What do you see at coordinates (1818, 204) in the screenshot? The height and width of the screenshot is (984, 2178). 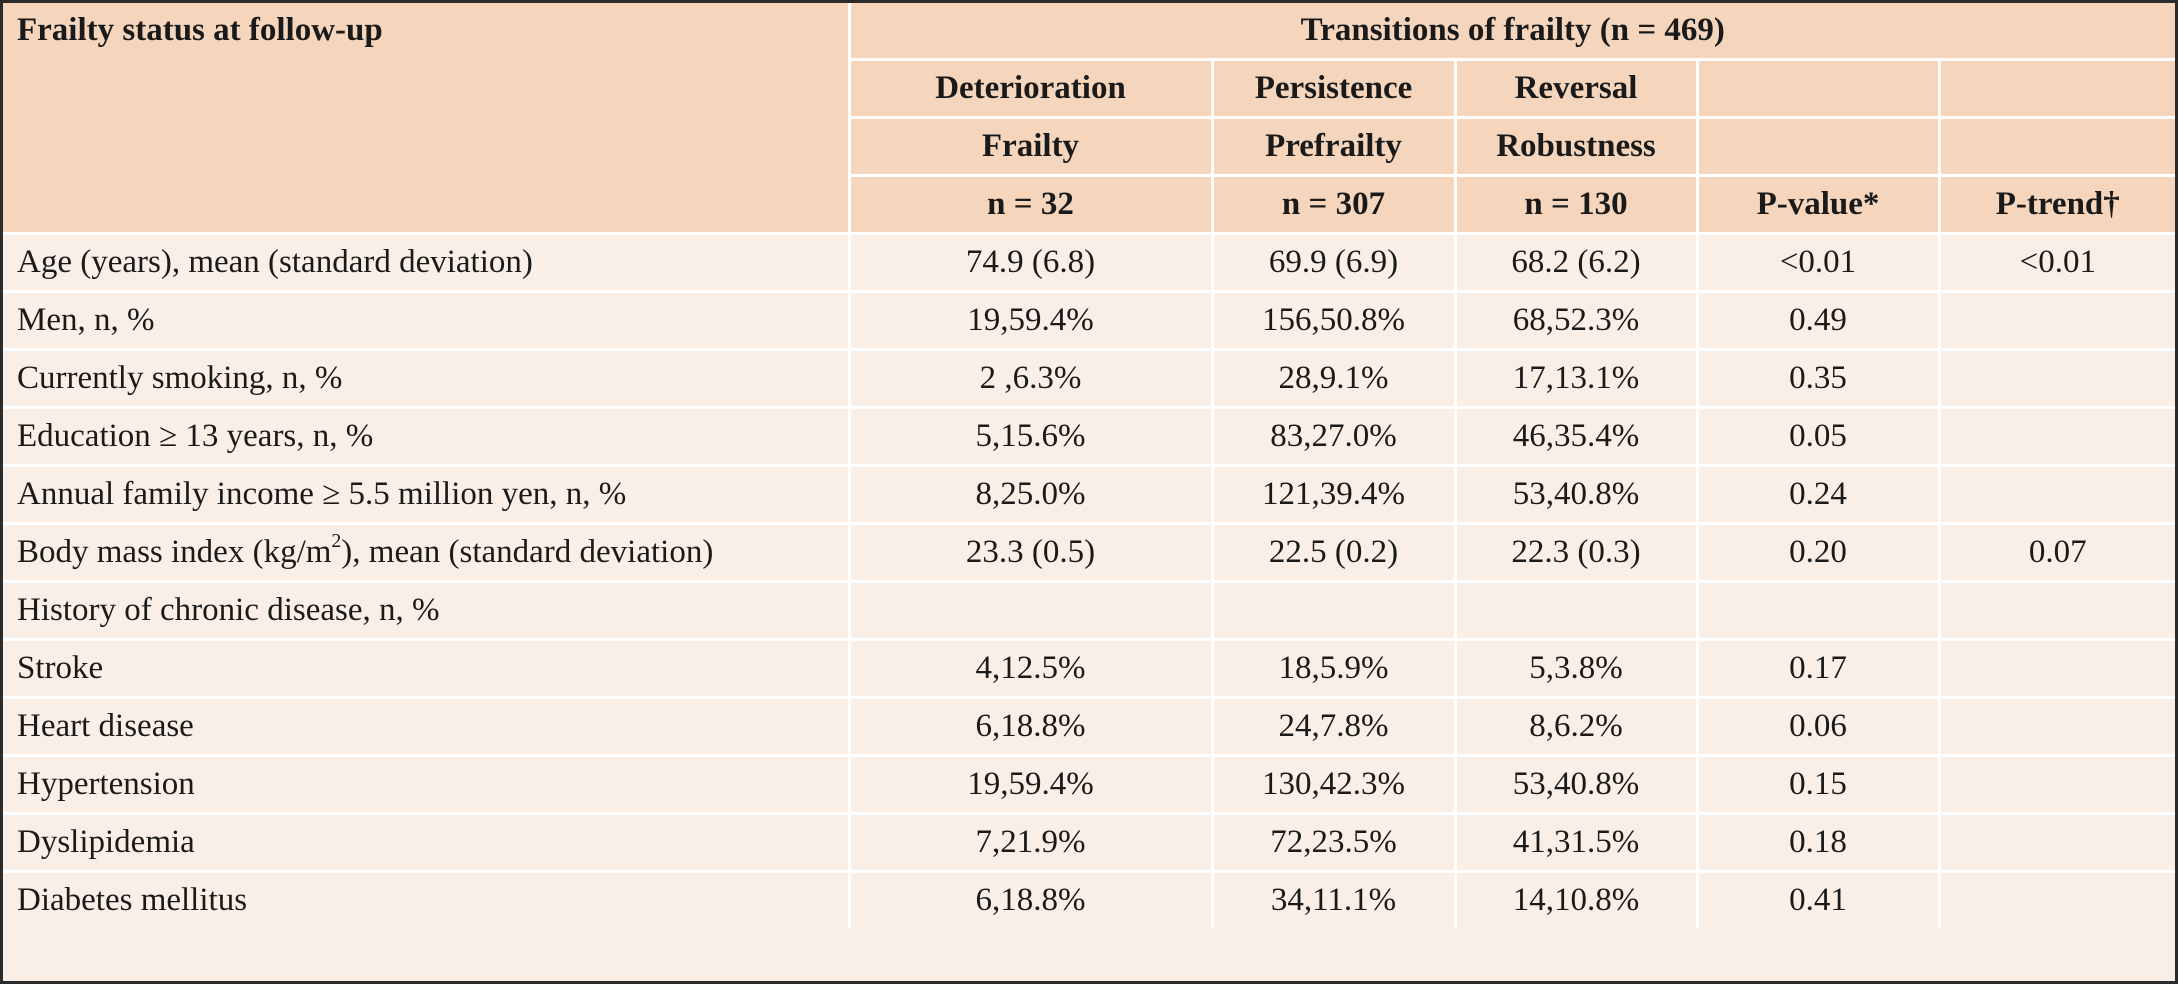 I see `header-p-value: P-value*` at bounding box center [1818, 204].